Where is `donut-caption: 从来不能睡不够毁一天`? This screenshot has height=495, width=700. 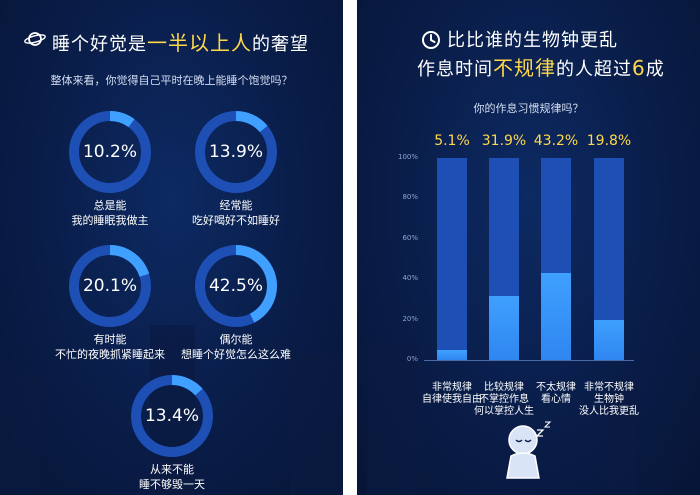 donut-caption: 从来不能睡不够毁一天 is located at coordinates (172, 477).